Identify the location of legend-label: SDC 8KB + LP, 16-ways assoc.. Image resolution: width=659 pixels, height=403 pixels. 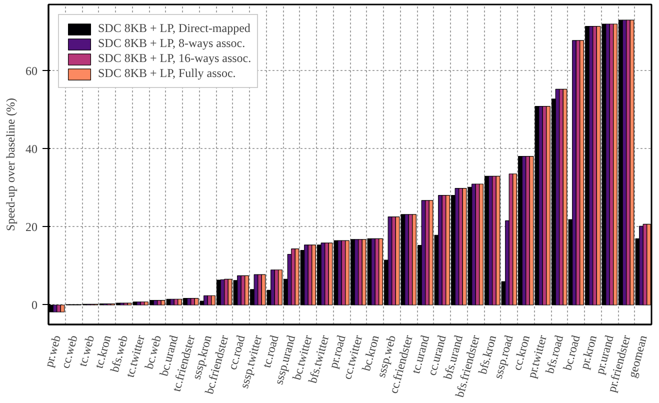
(175, 58).